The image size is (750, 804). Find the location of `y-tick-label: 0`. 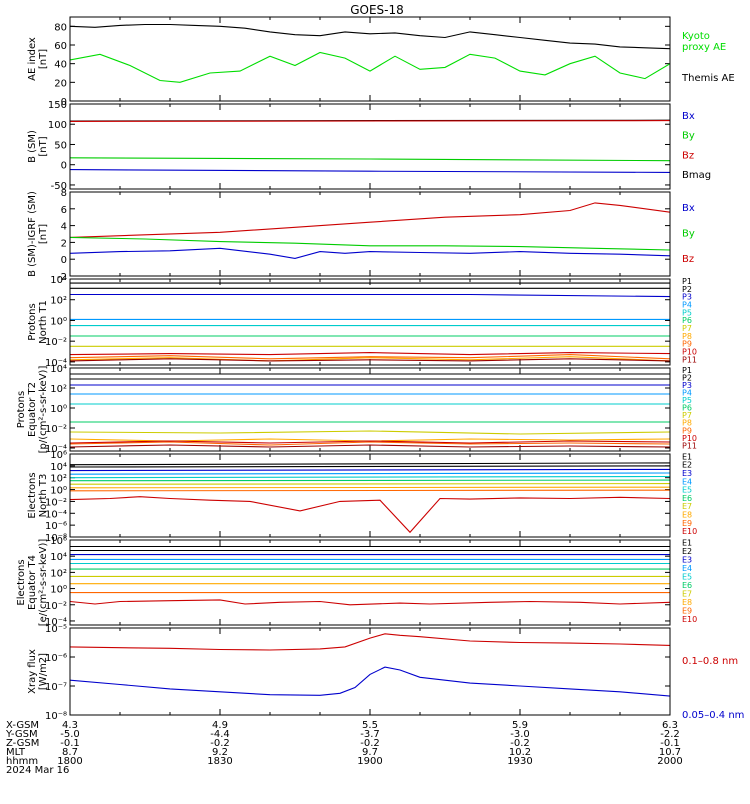

y-tick-label: 0 is located at coordinates (64, 166).